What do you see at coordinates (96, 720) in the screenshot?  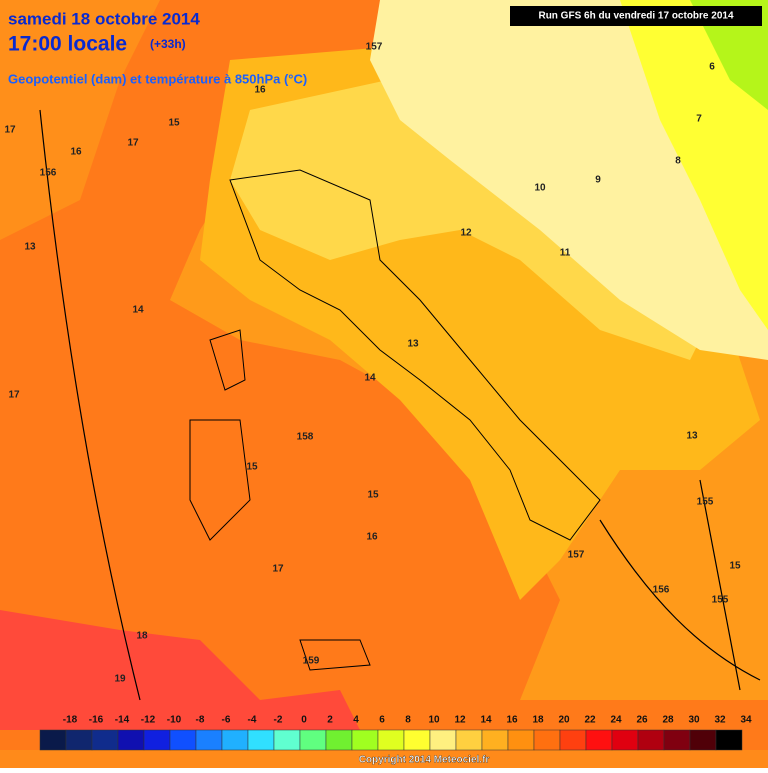 I see `colorbar-label: -16` at bounding box center [96, 720].